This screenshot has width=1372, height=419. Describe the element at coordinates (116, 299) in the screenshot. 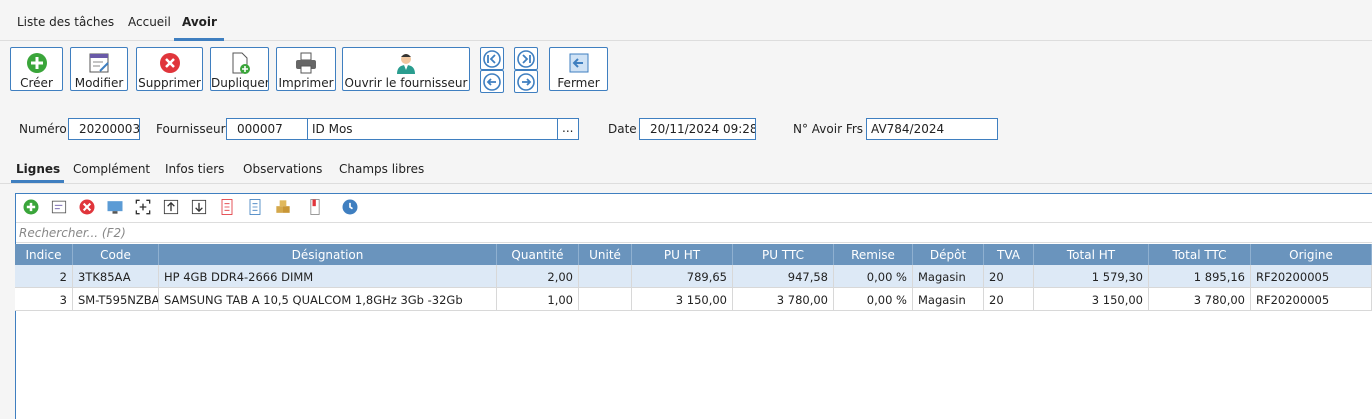

I see `grid-cell: SM-T595NZBA` at that location.